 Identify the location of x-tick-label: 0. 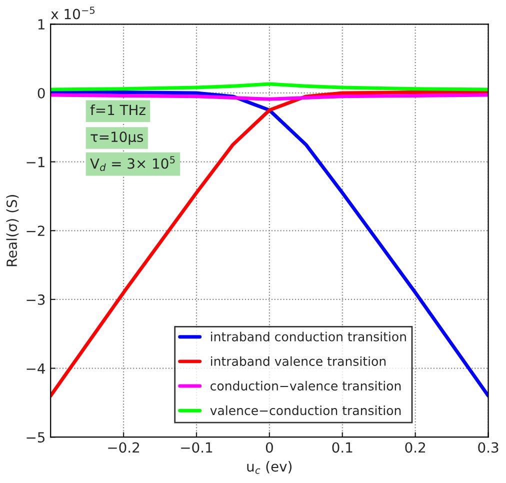
(269, 447).